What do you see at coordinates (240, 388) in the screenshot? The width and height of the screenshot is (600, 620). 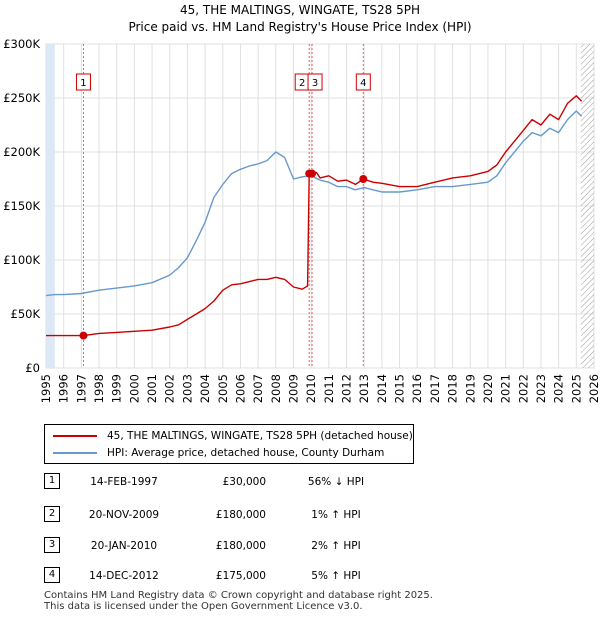 I see `x-tick-label: 2006` at bounding box center [240, 388].